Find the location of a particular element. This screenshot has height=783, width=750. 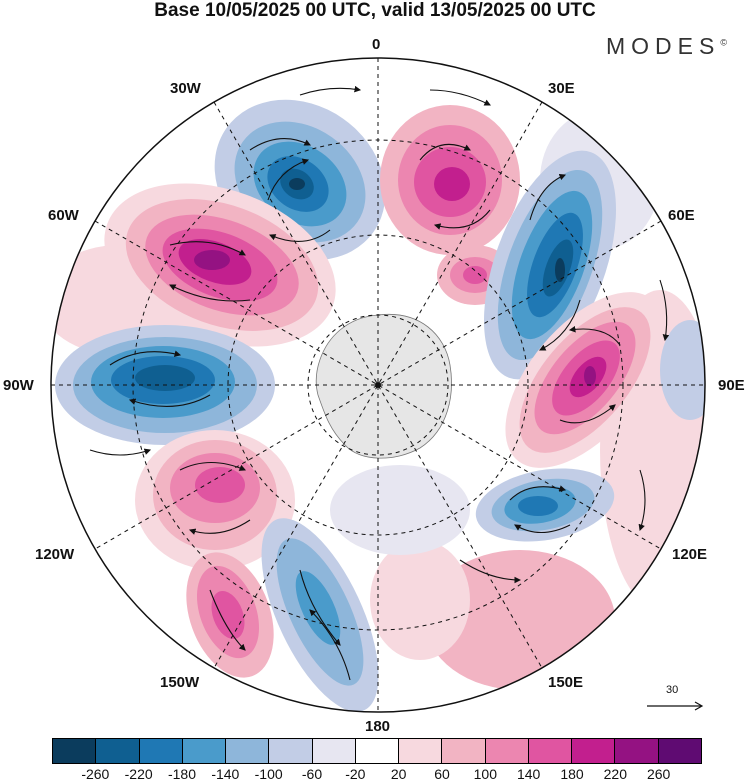

colorbar-tick-label: 260 is located at coordinates (658, 774).